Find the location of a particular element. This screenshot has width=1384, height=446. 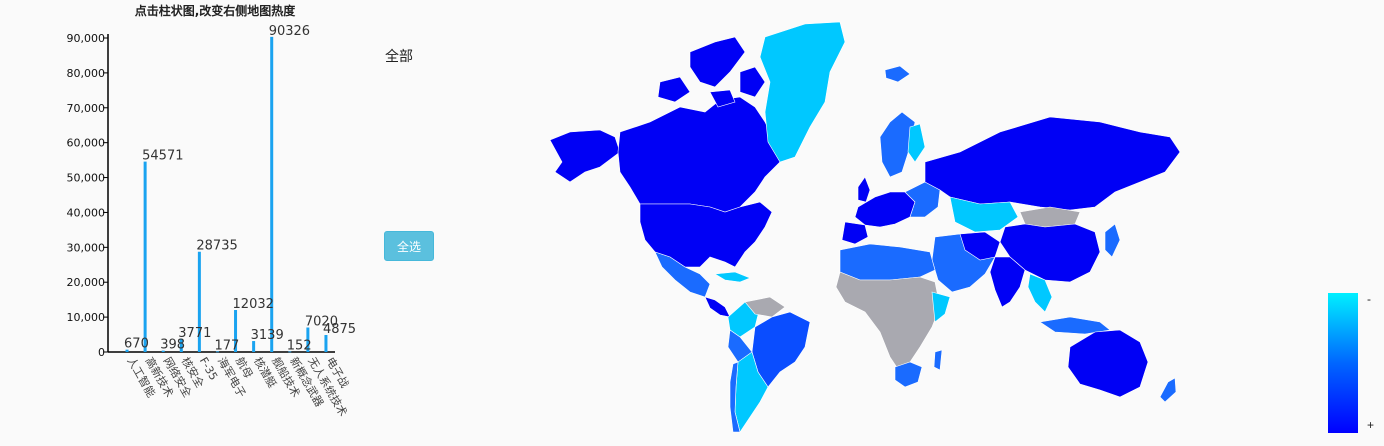

y-tick-label: 0 is located at coordinates (101, 352).